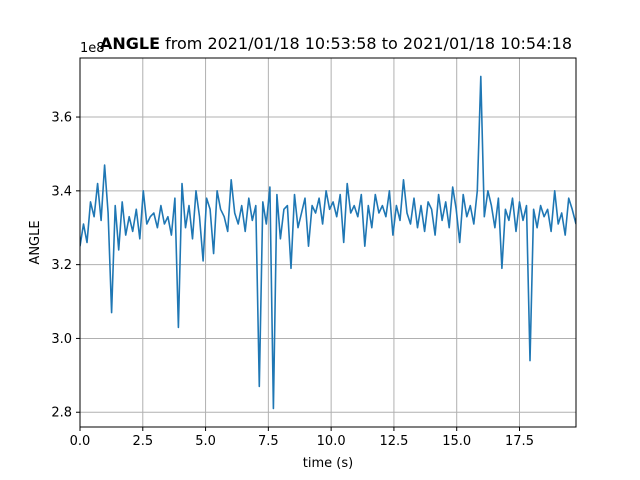  What do you see at coordinates (61, 339) in the screenshot?
I see `y-tick-label: 3.0` at bounding box center [61, 339].